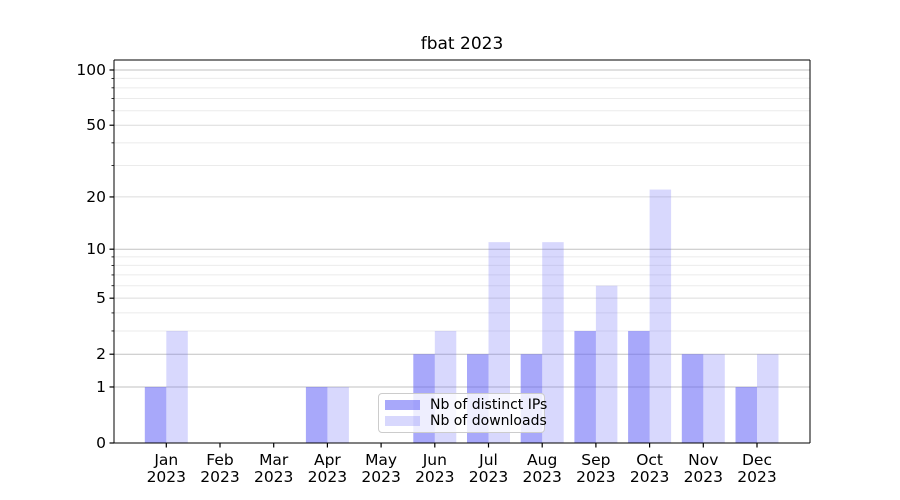 The height and width of the screenshot is (500, 900). What do you see at coordinates (435, 468) in the screenshot?
I see `x-tick-label: Jun 2023` at bounding box center [435, 468].